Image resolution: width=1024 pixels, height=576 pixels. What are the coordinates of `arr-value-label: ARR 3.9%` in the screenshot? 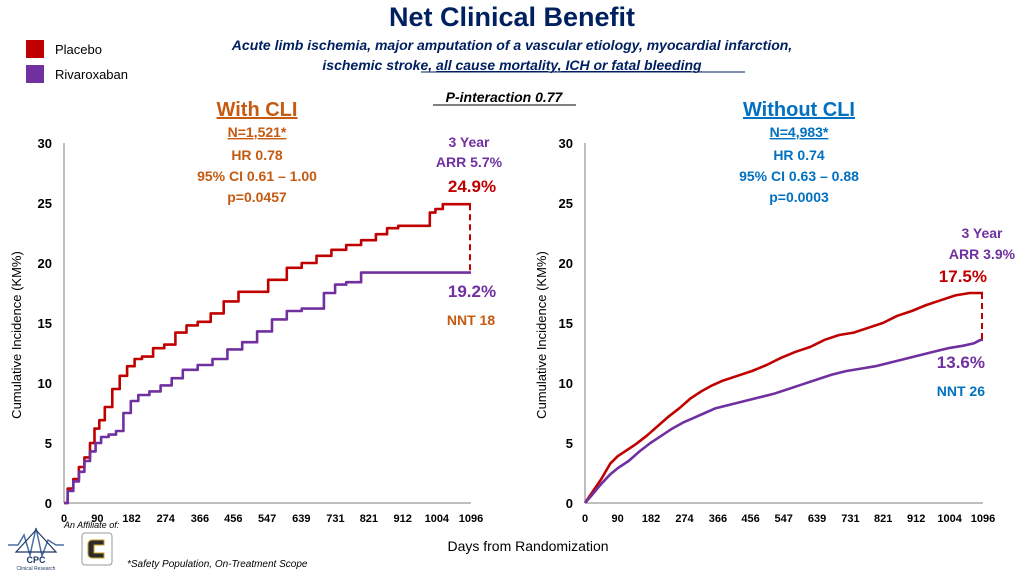 It's located at (982, 254).